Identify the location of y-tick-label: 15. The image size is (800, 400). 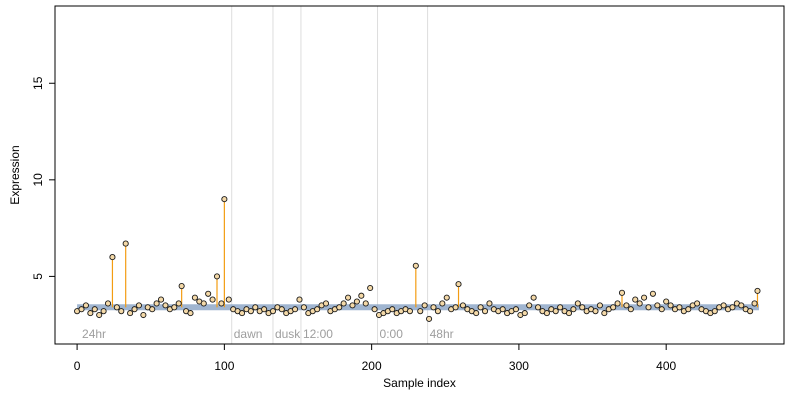
(38, 83).